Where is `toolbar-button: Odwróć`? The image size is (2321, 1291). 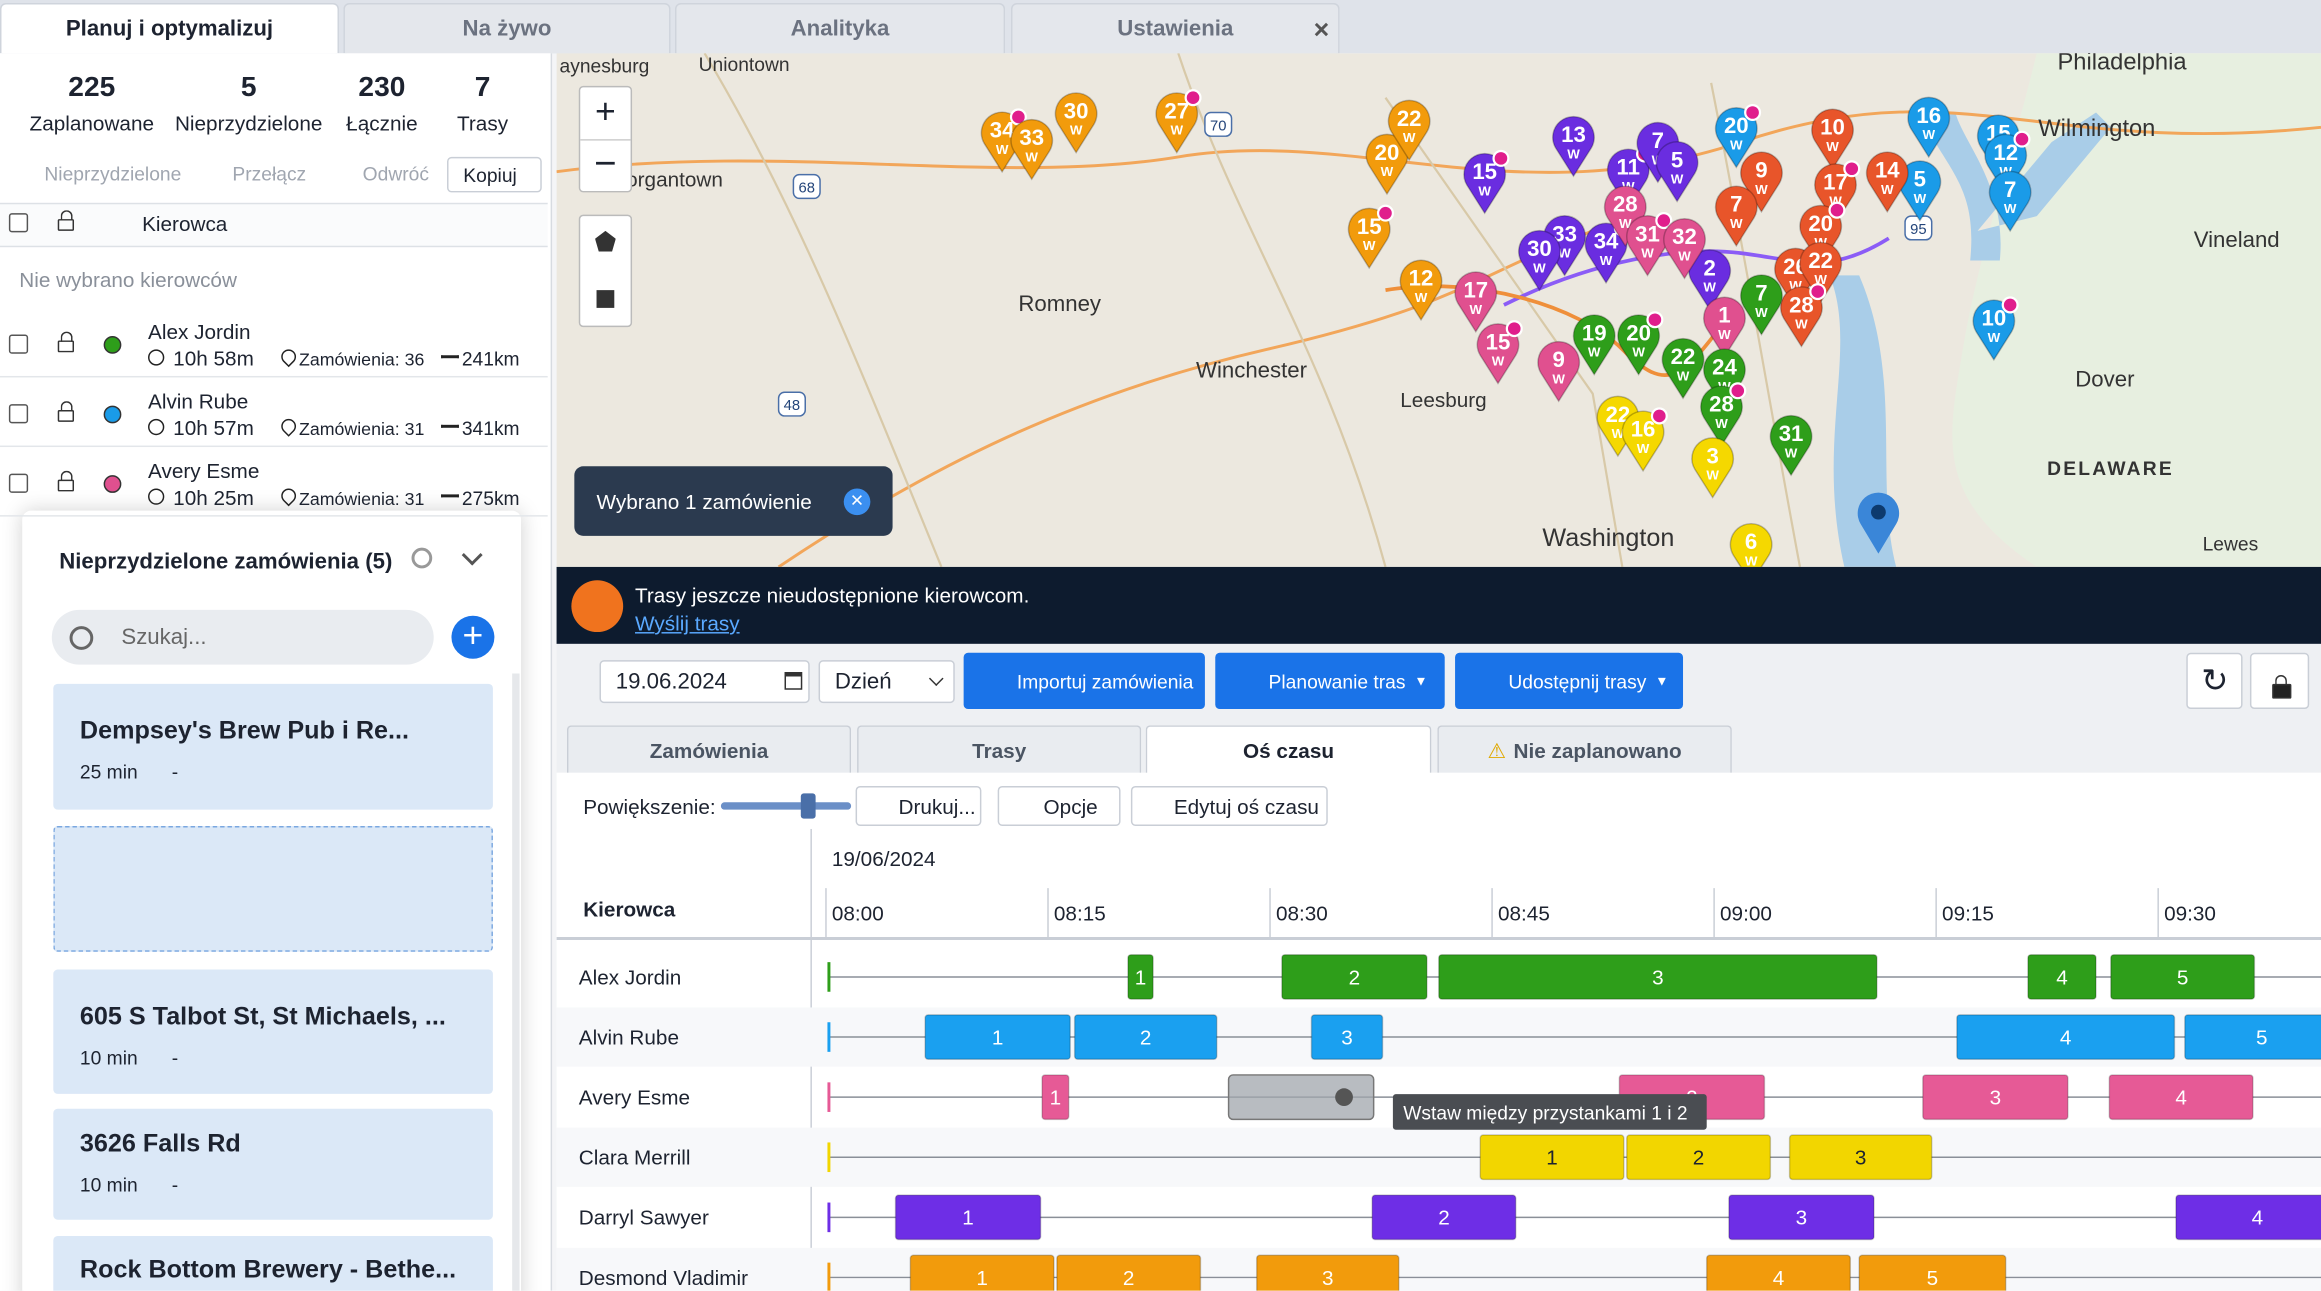
toolbar-button: Odwróć is located at coordinates (395, 174).